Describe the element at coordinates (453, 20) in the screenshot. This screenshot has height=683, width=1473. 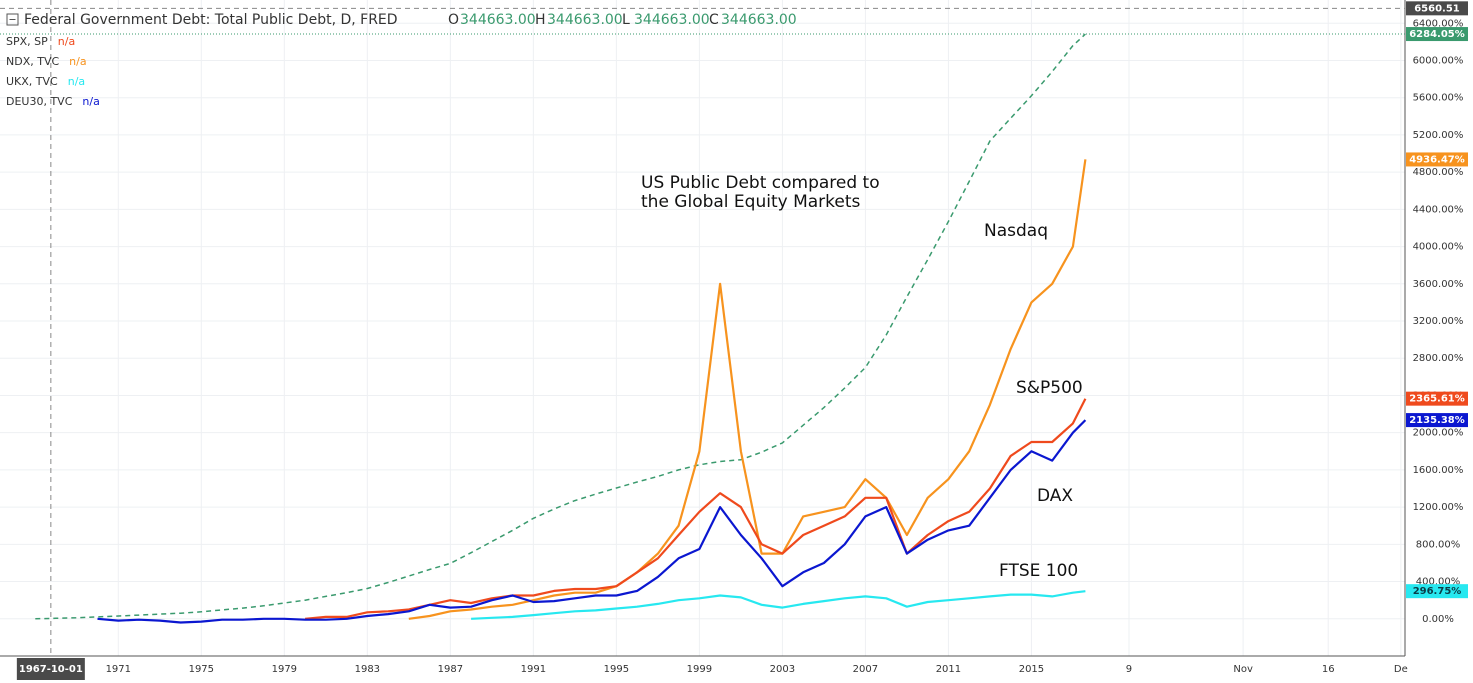
I see `ohlc-key: O` at that location.